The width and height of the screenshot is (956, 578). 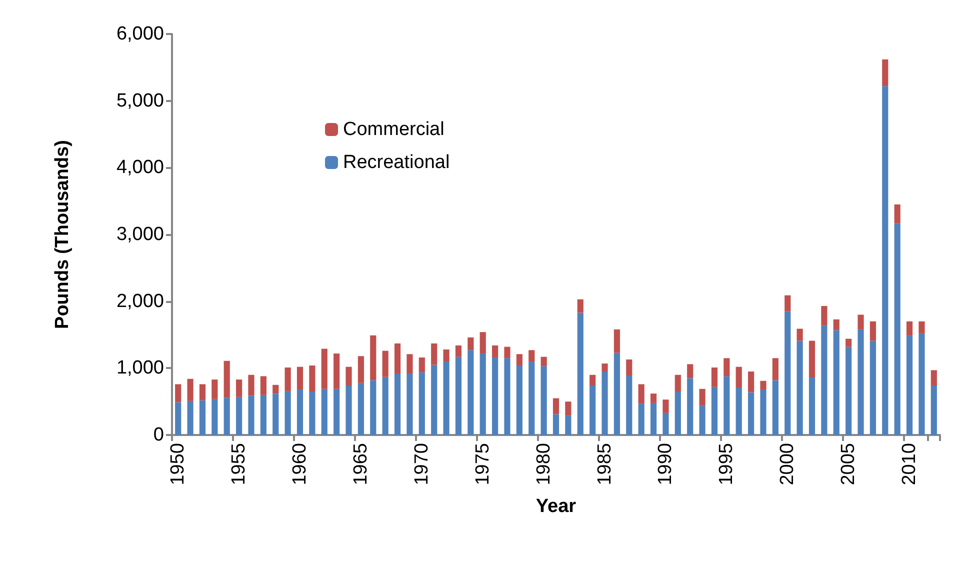 What do you see at coordinates (727, 464) in the screenshot?
I see `x-tick-label: 1995` at bounding box center [727, 464].